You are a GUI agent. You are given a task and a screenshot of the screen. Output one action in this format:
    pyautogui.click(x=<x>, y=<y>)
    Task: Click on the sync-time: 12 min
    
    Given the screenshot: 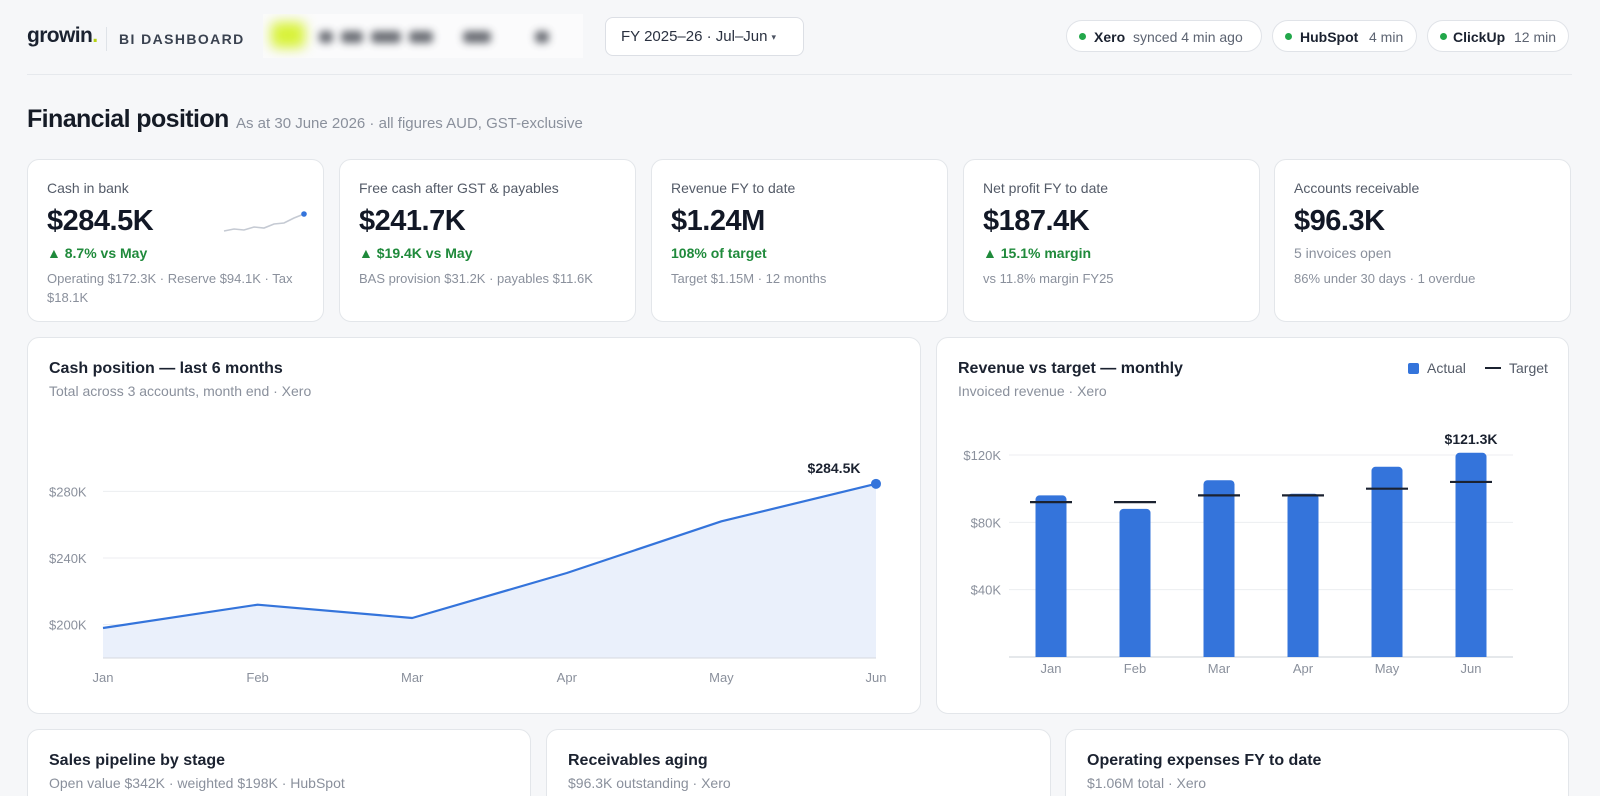 What is the action you would take?
    pyautogui.click(x=1535, y=37)
    